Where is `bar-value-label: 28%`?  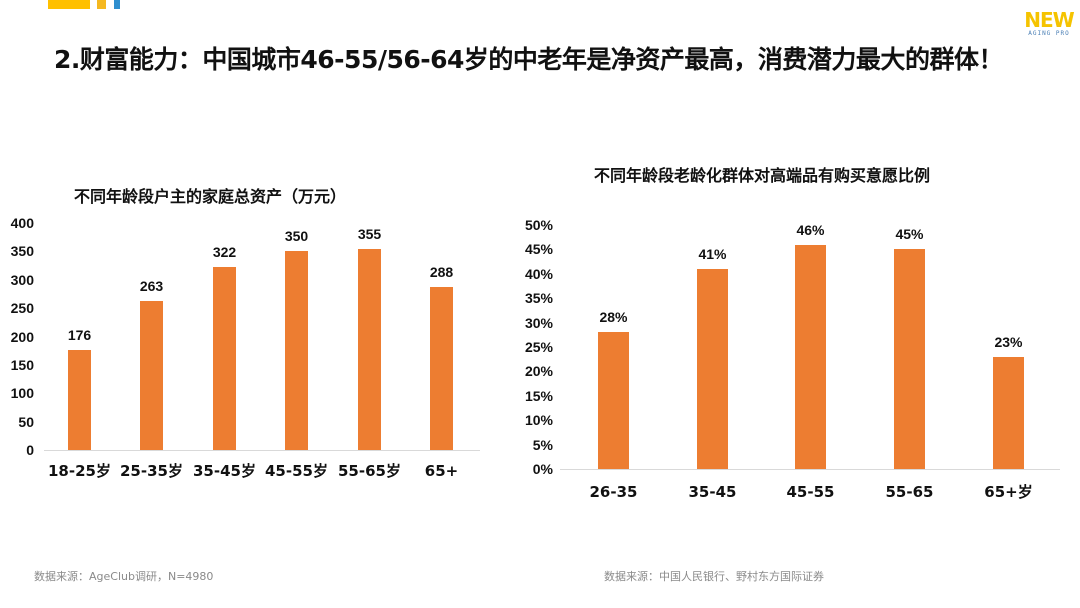
bar-value-label: 28% is located at coordinates (613, 317).